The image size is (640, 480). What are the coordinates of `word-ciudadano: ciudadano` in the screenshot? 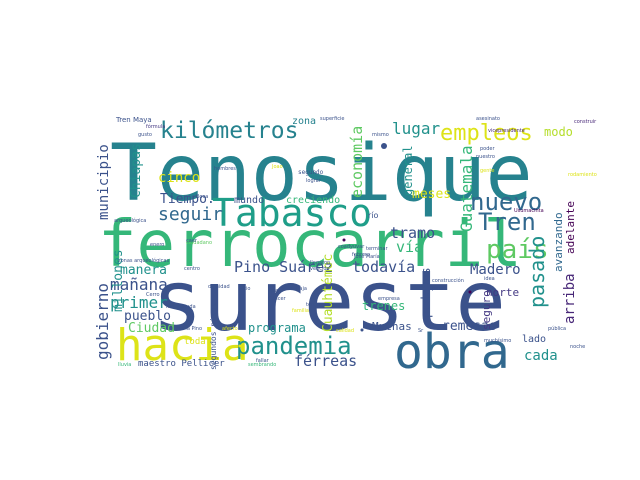 It's located at (199, 243).